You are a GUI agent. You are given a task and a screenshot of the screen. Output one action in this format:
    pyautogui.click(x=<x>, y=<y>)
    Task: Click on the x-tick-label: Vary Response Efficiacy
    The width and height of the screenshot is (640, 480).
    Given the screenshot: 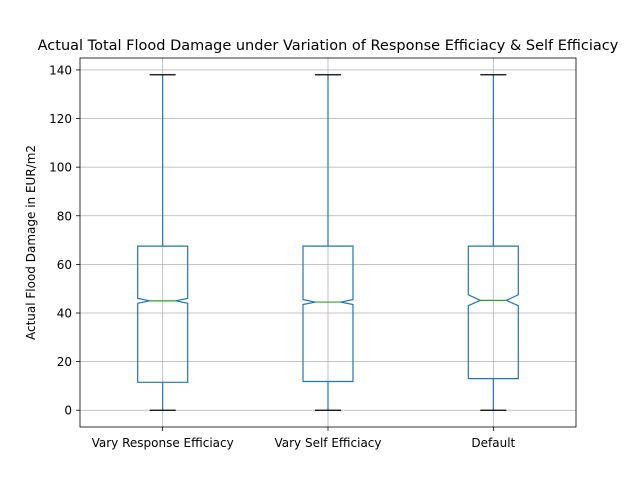 What is the action you would take?
    pyautogui.click(x=163, y=443)
    